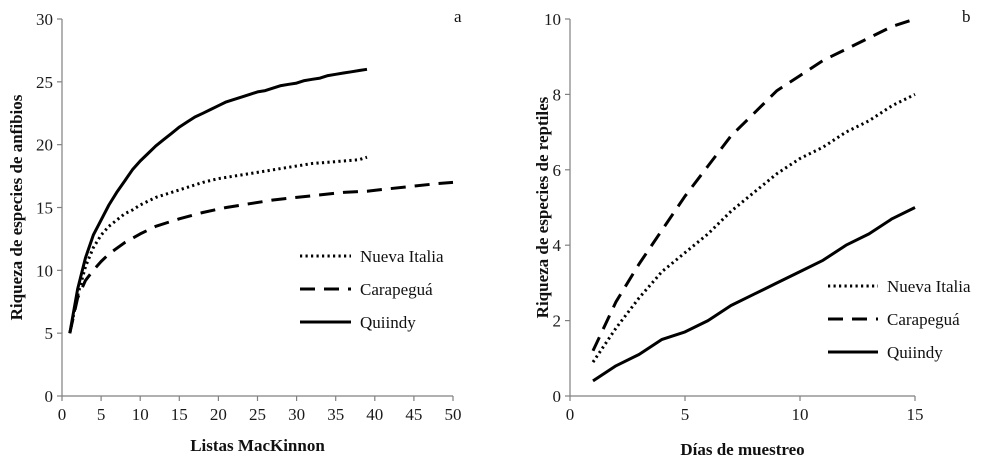  I want to click on y-tick-label: 6, so click(557, 170).